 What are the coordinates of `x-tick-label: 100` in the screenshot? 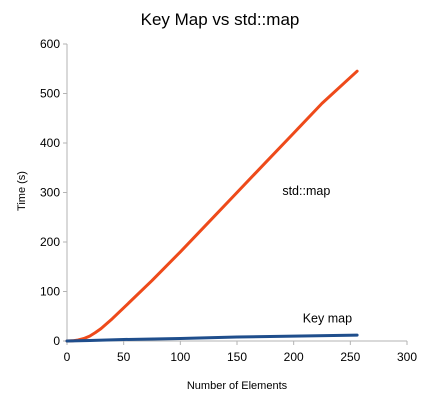 It's located at (180, 357).